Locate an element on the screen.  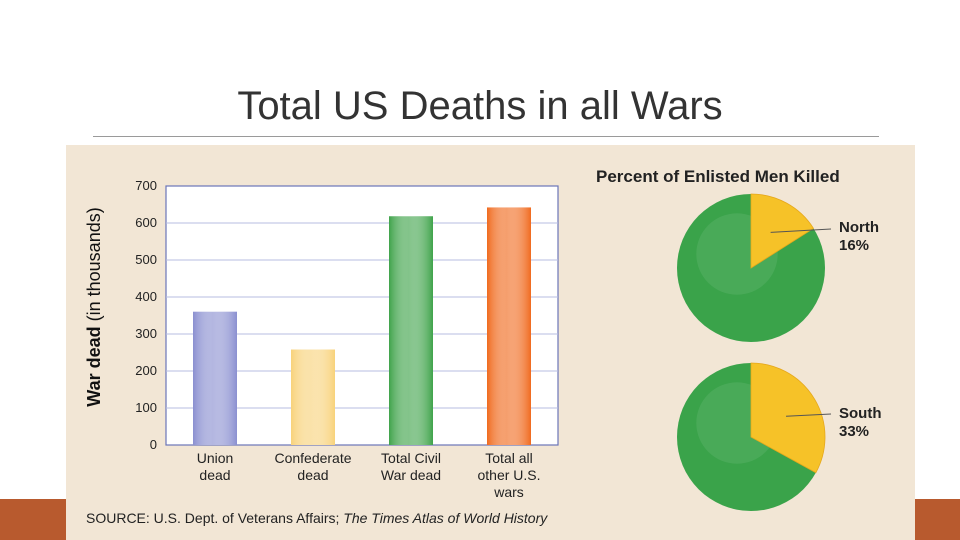
y-tick-label: 400 is located at coordinates (146, 296).